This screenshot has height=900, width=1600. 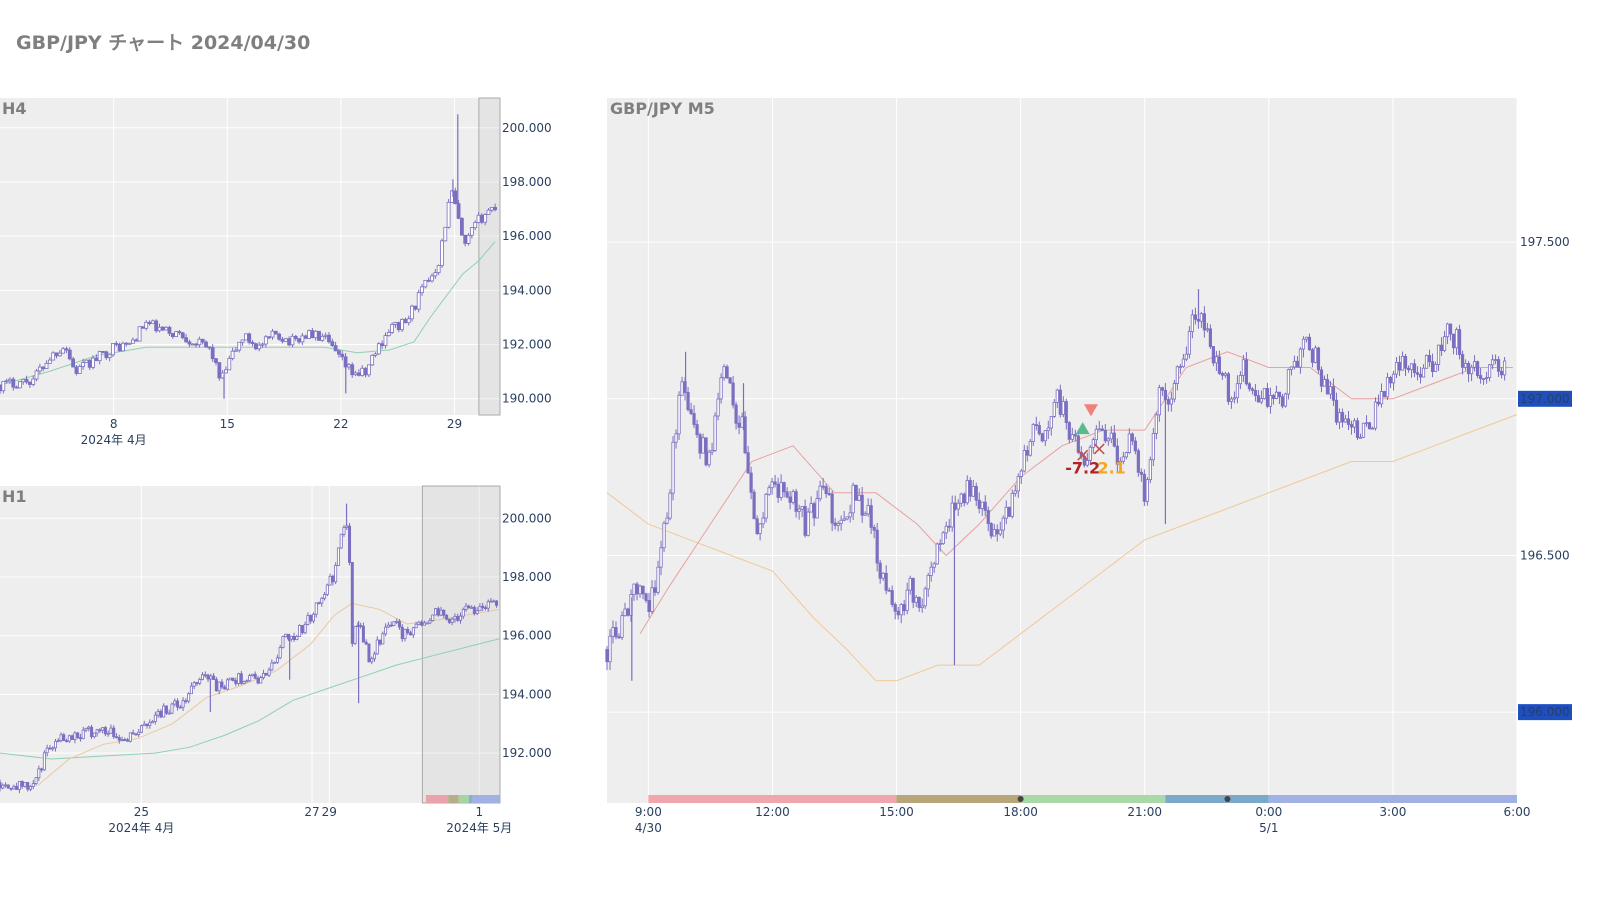 What do you see at coordinates (1217, 799) in the screenshot?
I see `session-band` at bounding box center [1217, 799].